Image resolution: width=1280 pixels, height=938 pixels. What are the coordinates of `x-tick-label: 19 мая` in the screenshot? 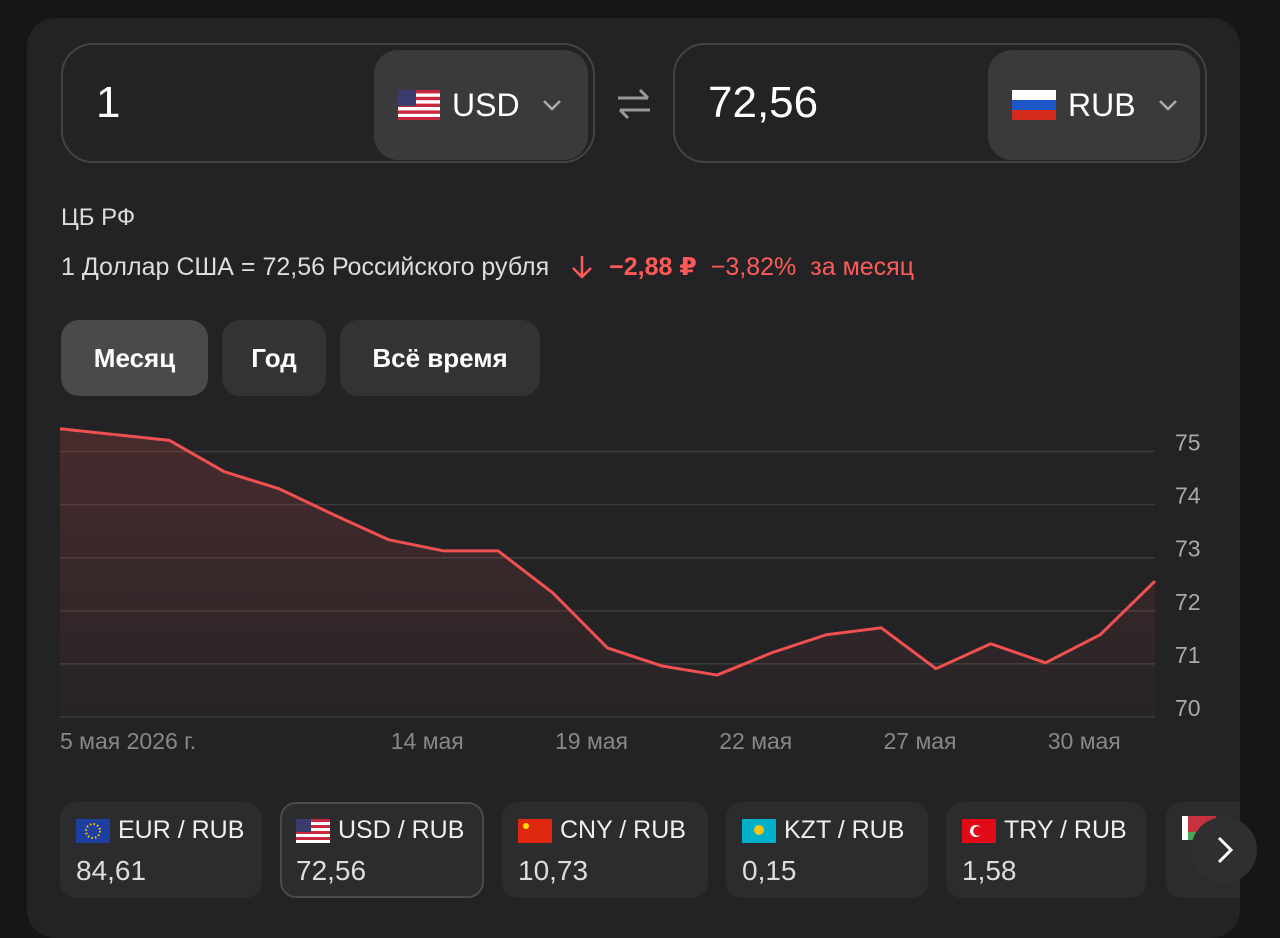 It's located at (591, 741).